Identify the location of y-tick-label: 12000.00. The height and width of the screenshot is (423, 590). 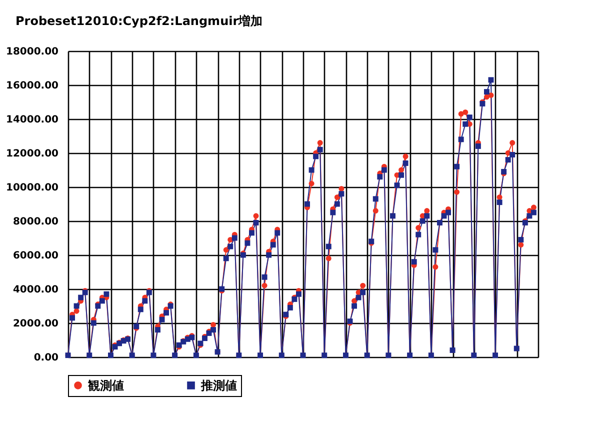
(32, 154).